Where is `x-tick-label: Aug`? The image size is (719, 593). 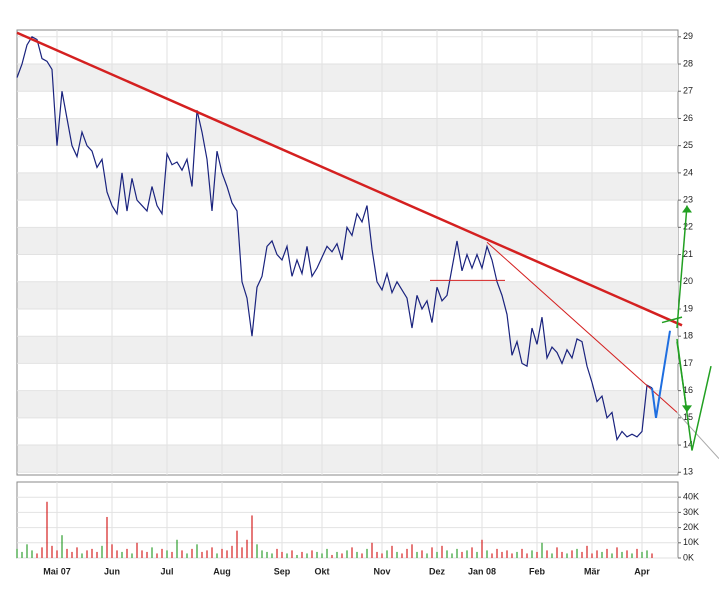
x-tick-label: Aug is located at coordinates (222, 571).